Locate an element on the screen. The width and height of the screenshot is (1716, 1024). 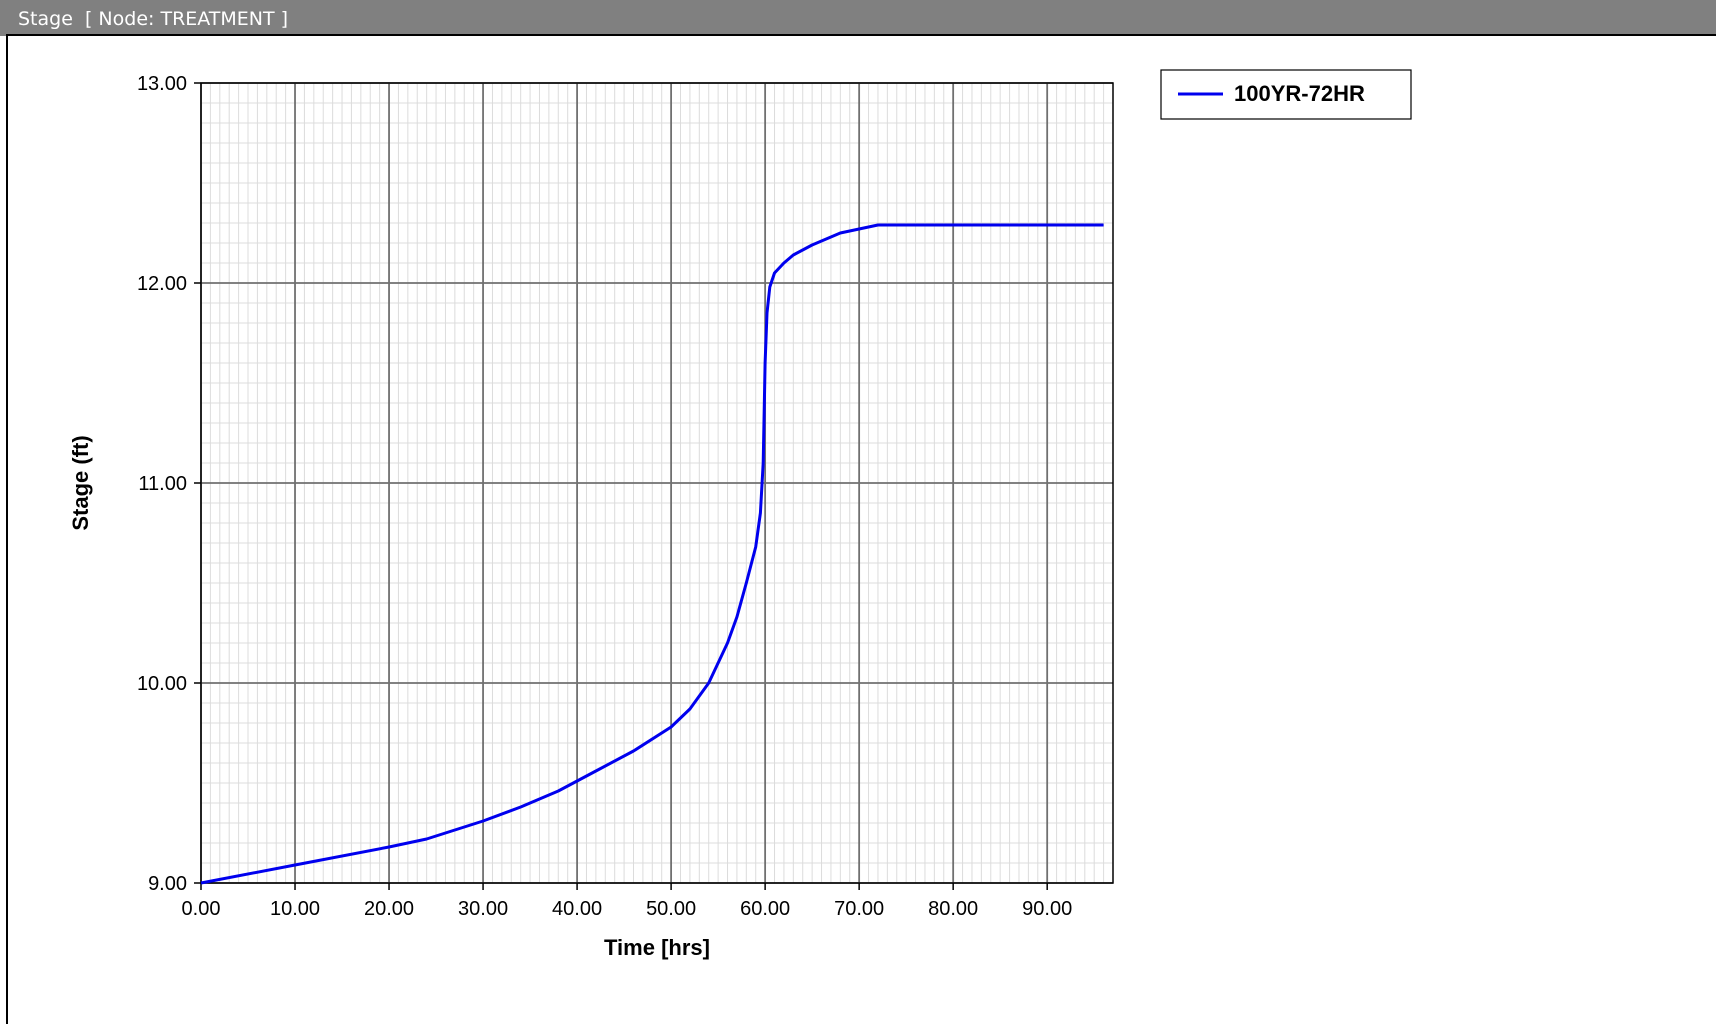
x-tick-label: 30.00 is located at coordinates (483, 909).